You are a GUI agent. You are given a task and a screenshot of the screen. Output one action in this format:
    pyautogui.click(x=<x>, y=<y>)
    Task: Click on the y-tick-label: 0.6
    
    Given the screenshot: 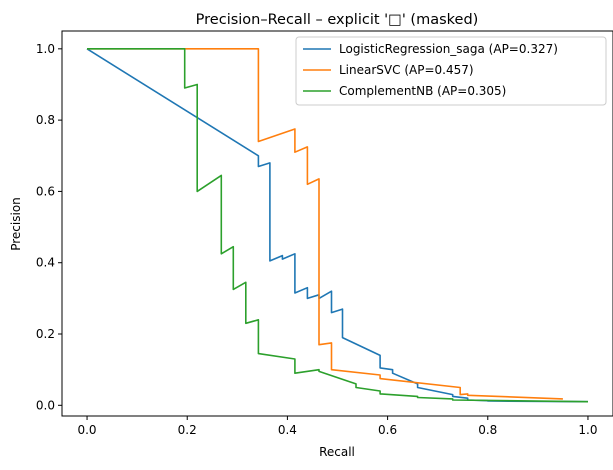 What is the action you would take?
    pyautogui.click(x=45, y=191)
    